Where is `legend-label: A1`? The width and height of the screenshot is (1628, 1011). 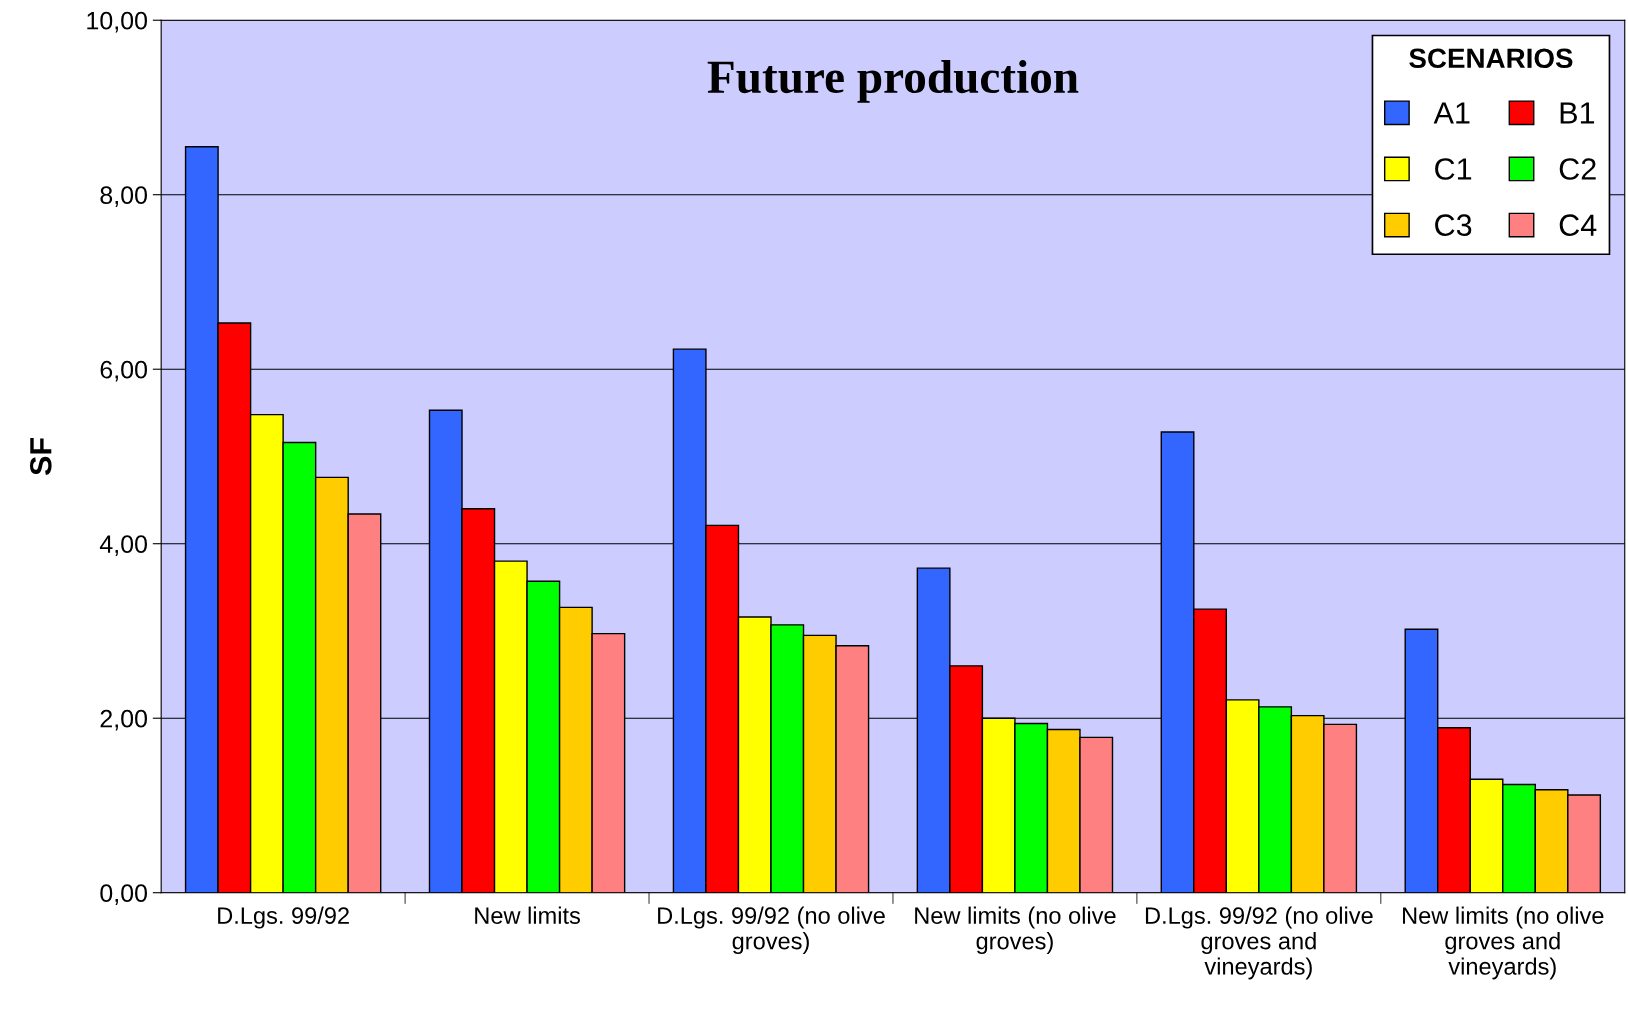
legend-label: A1 is located at coordinates (1451, 113).